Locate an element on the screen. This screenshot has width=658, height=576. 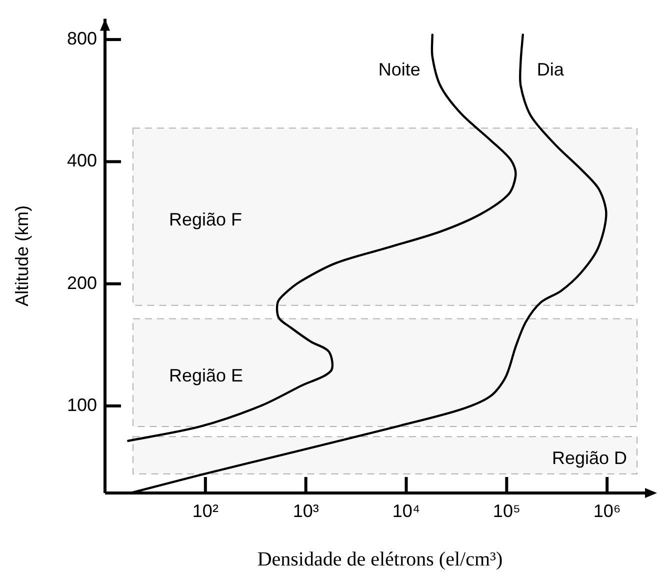
x-tick-label: 10⁴ is located at coordinates (406, 510).